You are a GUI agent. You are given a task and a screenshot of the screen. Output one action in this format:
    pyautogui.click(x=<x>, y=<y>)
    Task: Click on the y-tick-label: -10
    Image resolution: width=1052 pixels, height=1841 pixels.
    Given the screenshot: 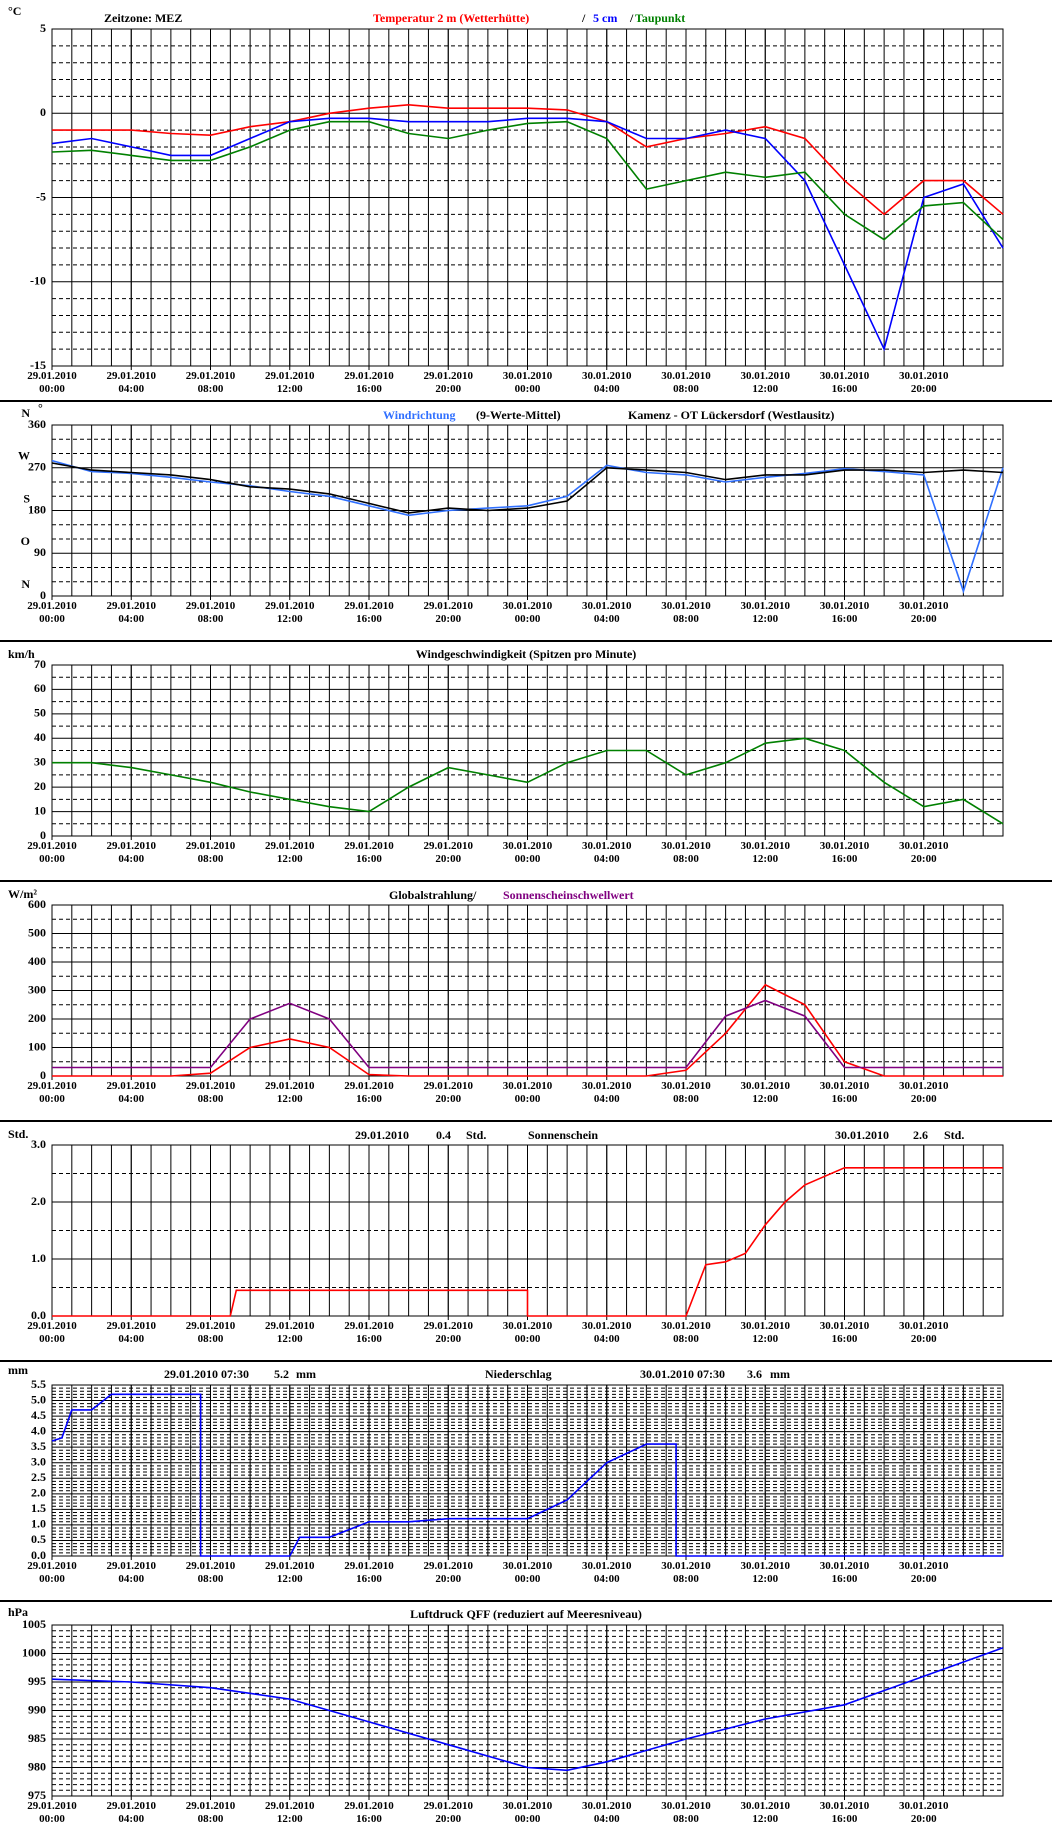 What is the action you would take?
    pyautogui.click(x=38, y=281)
    